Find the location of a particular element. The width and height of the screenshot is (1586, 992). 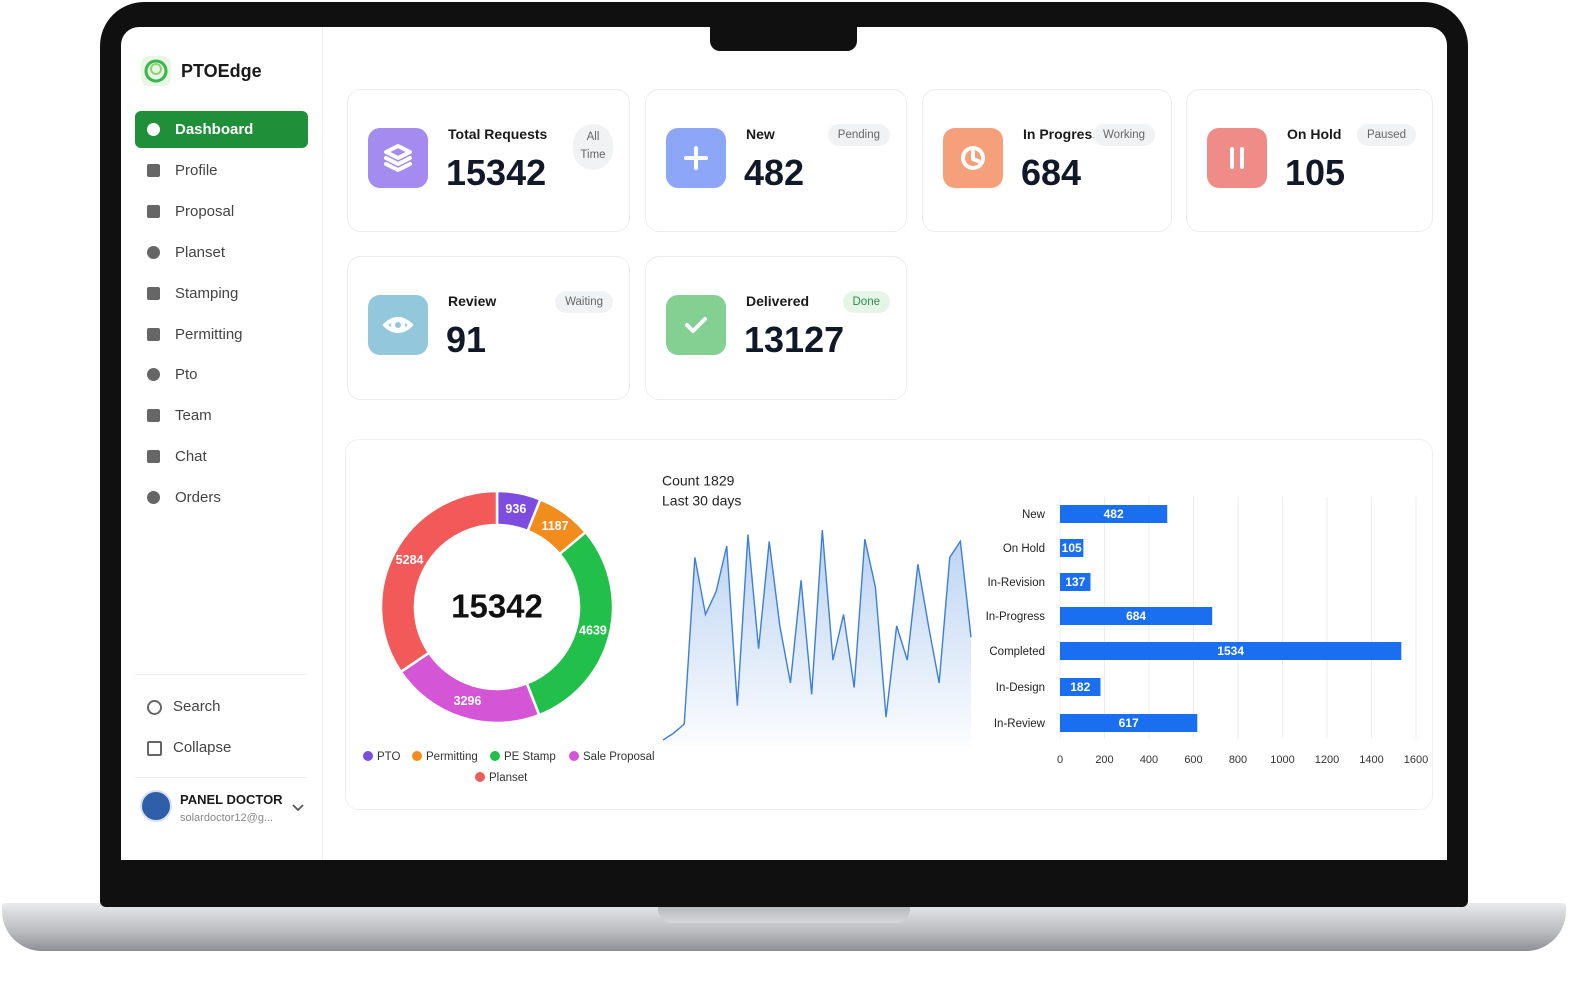

legend-label: Permitting is located at coordinates (452, 757).